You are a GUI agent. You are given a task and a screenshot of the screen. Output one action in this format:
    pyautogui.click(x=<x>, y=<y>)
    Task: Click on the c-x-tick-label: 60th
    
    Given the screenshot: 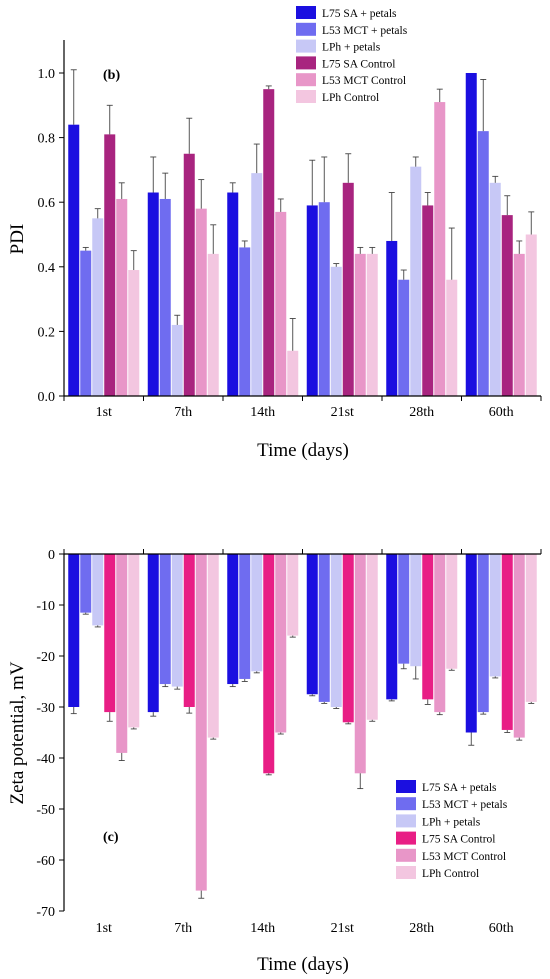 What is the action you would take?
    pyautogui.click(x=501, y=928)
    